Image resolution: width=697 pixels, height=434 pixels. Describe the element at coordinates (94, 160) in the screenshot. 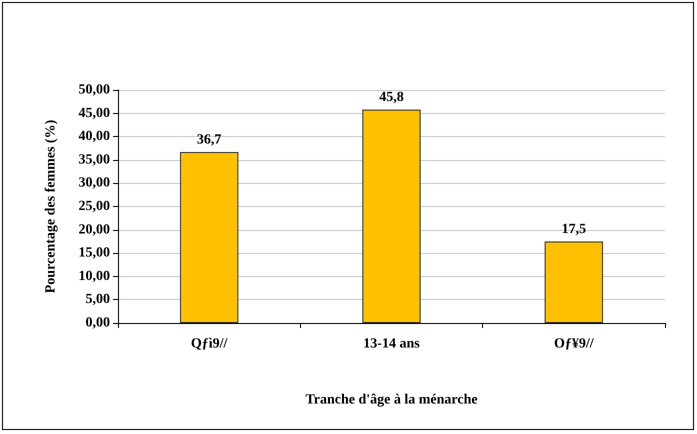

I see `y-tick-label: 35,00` at that location.